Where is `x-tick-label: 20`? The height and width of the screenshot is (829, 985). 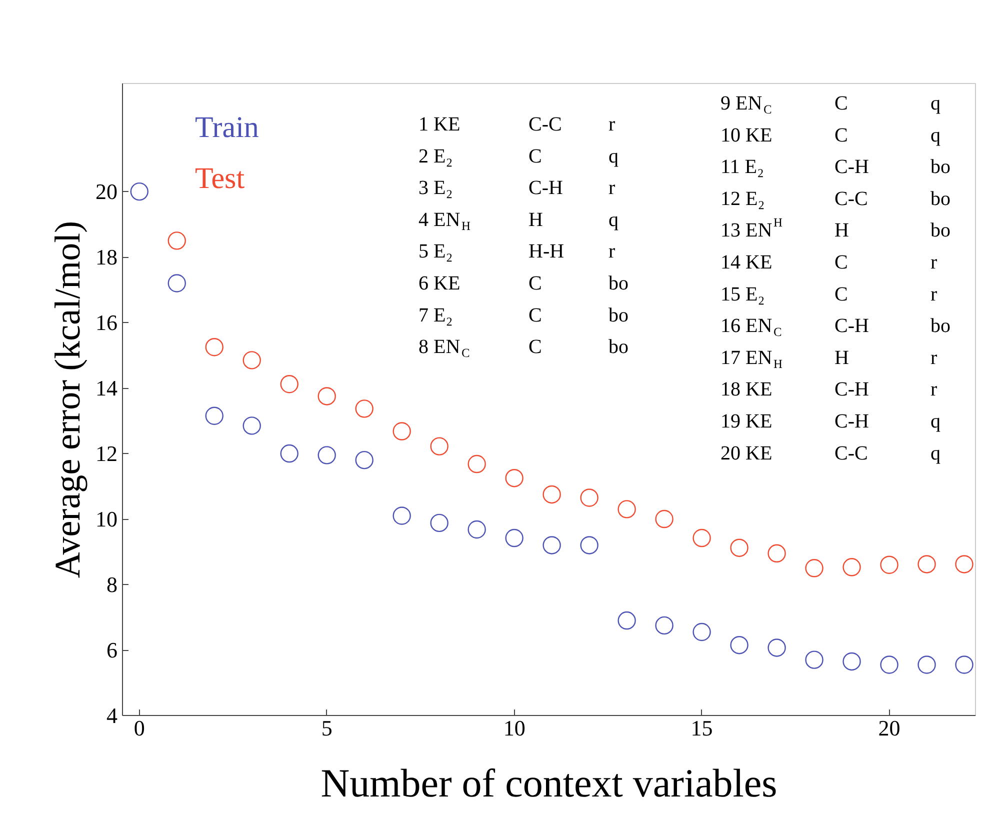 x-tick-label: 20 is located at coordinates (889, 728).